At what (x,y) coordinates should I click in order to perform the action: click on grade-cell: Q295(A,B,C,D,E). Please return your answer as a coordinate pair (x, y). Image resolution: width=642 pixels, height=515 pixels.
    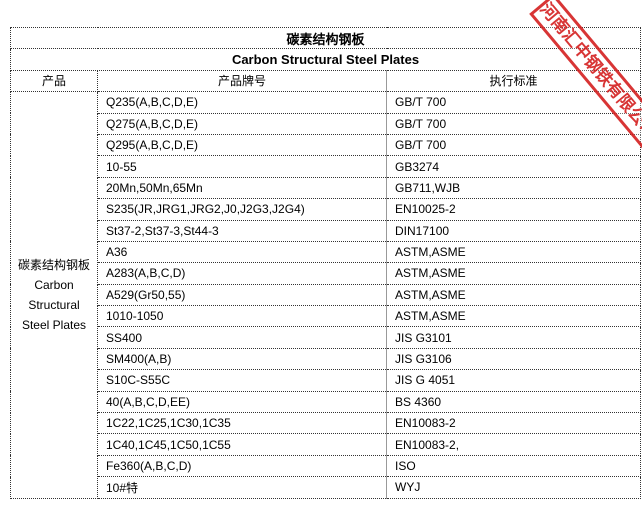
    Looking at the image, I should click on (242, 145).